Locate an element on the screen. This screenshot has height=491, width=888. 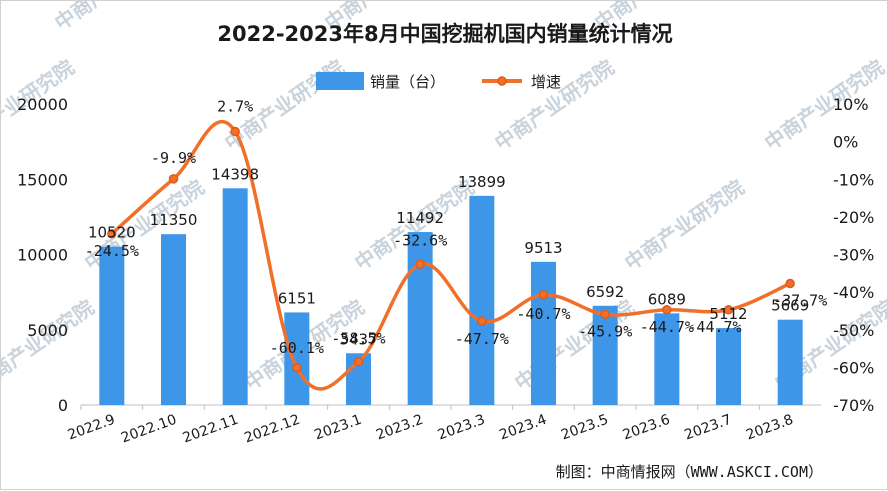
bar-value-label: 9513 is located at coordinates (543, 248).